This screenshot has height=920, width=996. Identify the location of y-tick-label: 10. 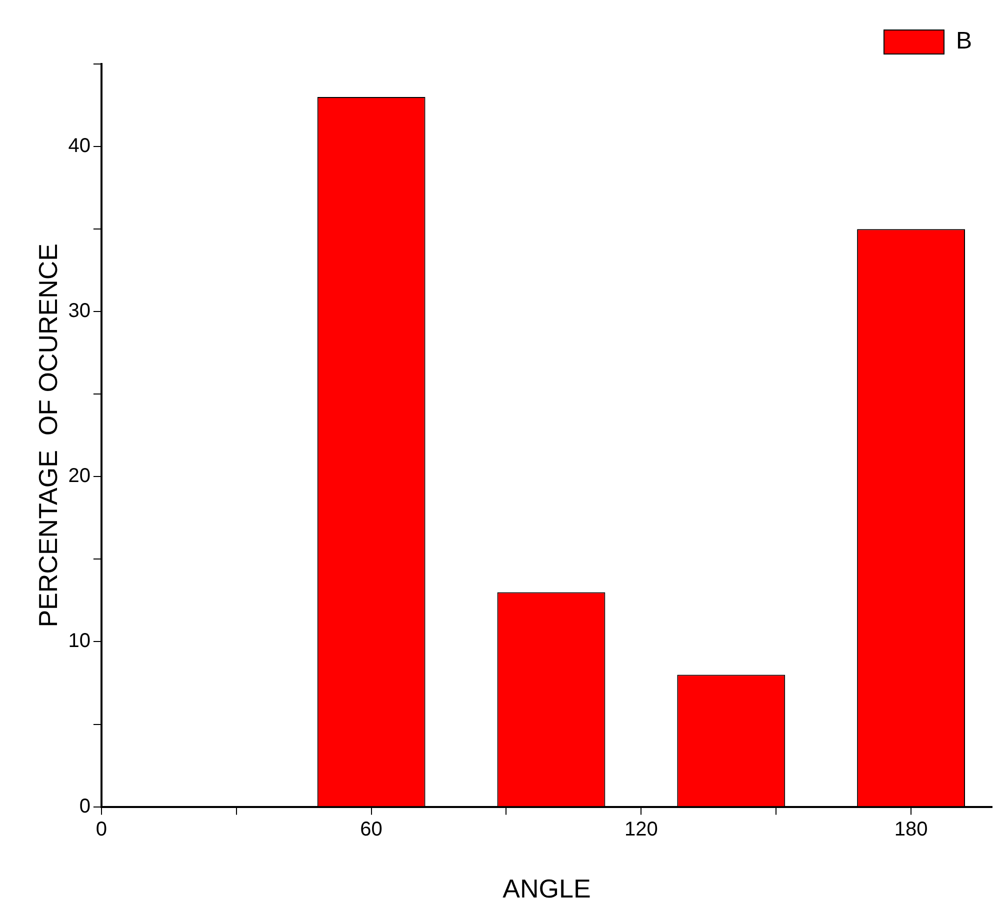
(79, 641).